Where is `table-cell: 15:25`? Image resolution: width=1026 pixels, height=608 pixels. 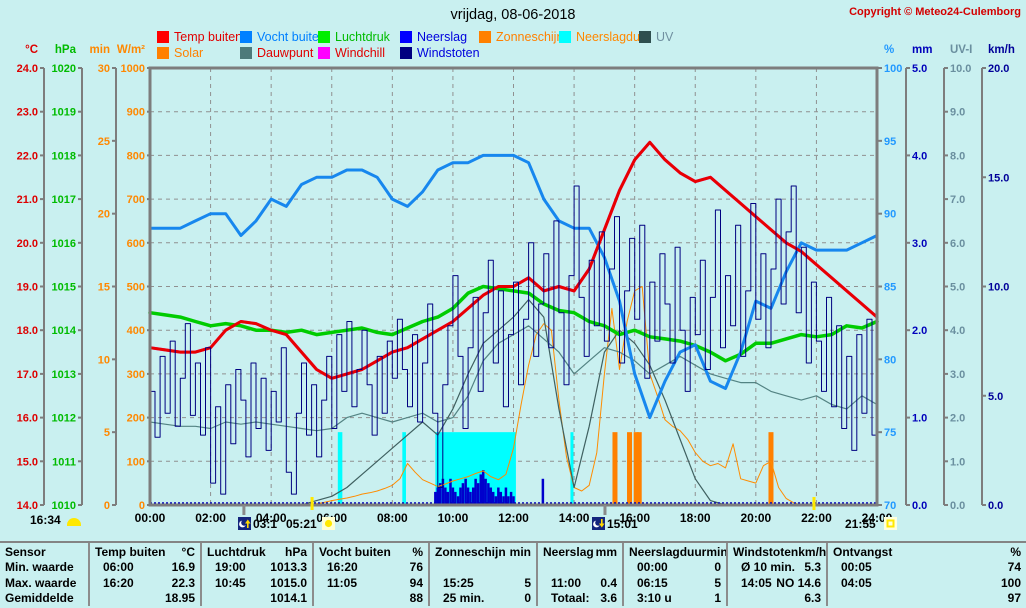
table-cell: 15:25 is located at coordinates (458, 582).